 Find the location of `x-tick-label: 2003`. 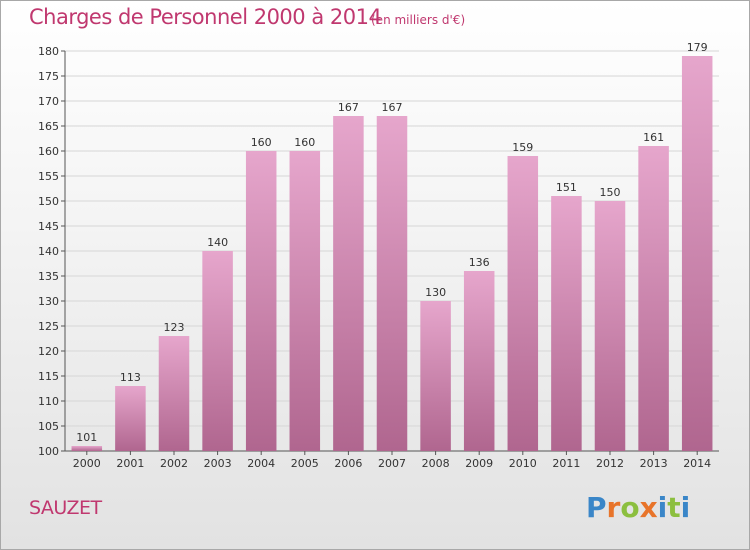

x-tick-label: 2003 is located at coordinates (218, 463).